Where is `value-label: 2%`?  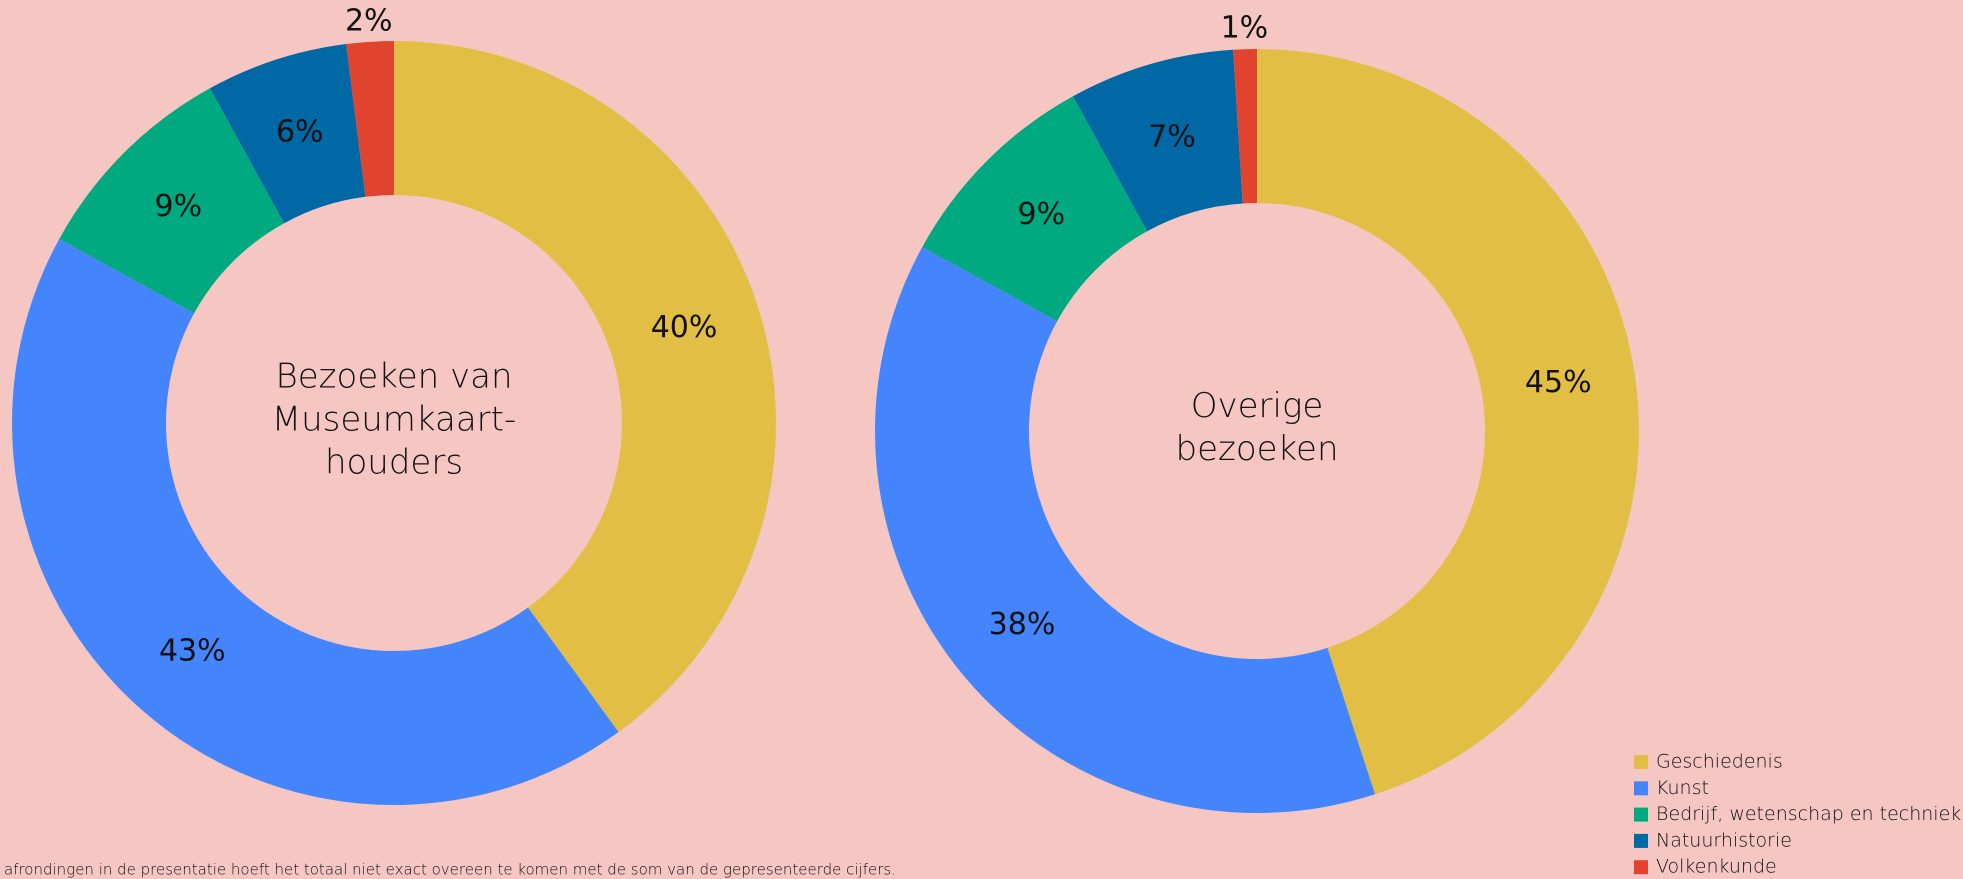
value-label: 2% is located at coordinates (369, 20).